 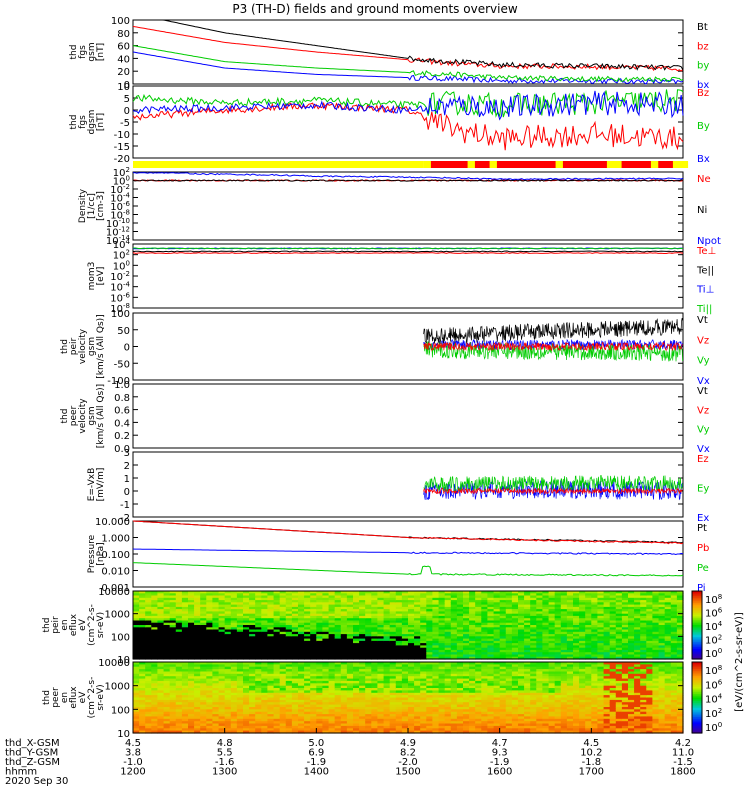 What do you see at coordinates (112, 522) in the screenshot?
I see `panel-pressure-ytick-label: 10.000` at bounding box center [112, 522].